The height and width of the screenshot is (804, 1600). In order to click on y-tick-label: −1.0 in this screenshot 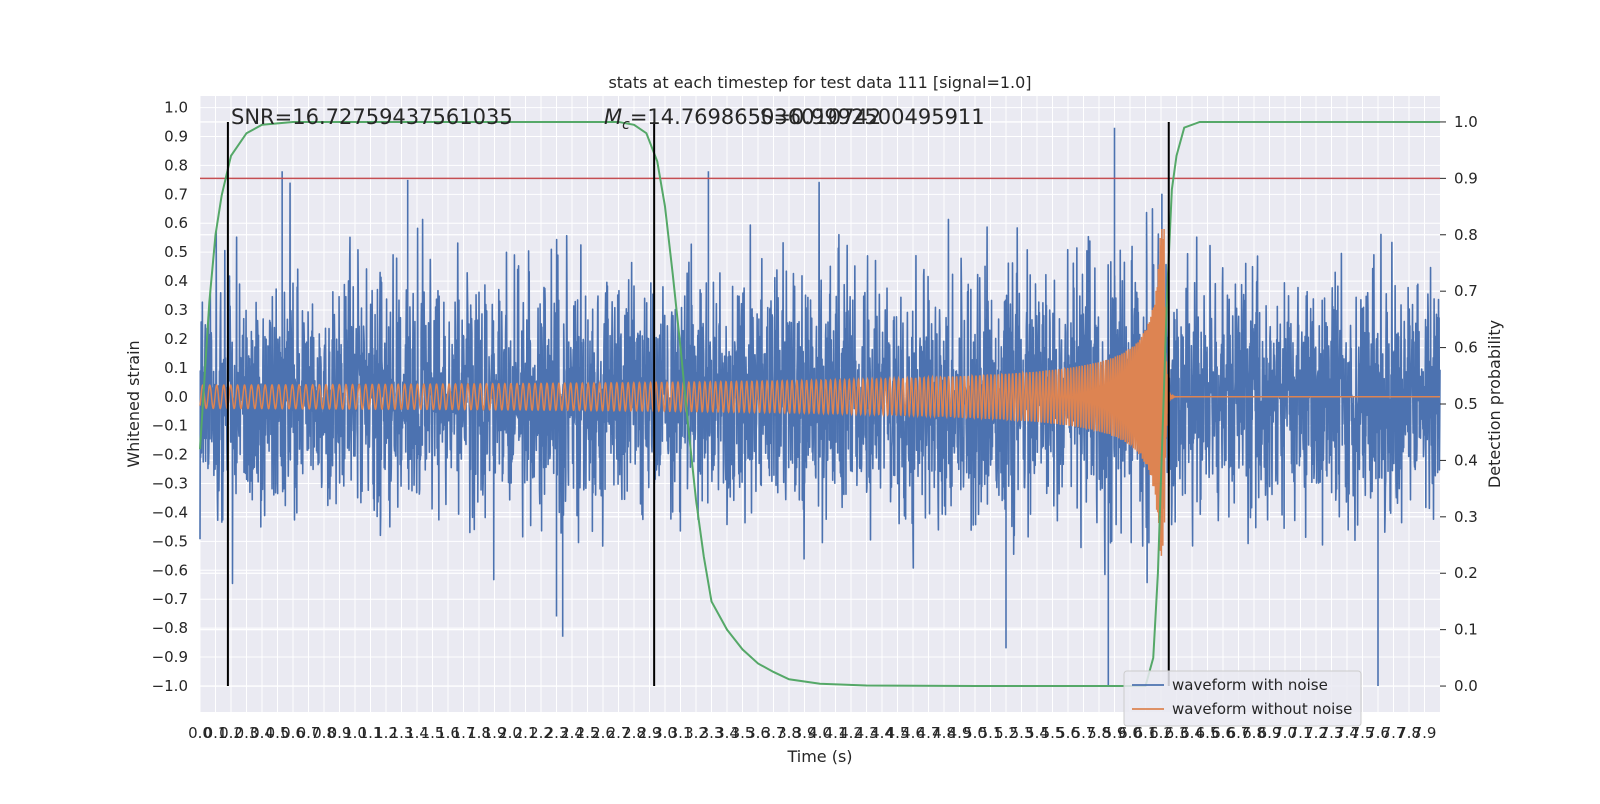, I will do `click(170, 686)`.